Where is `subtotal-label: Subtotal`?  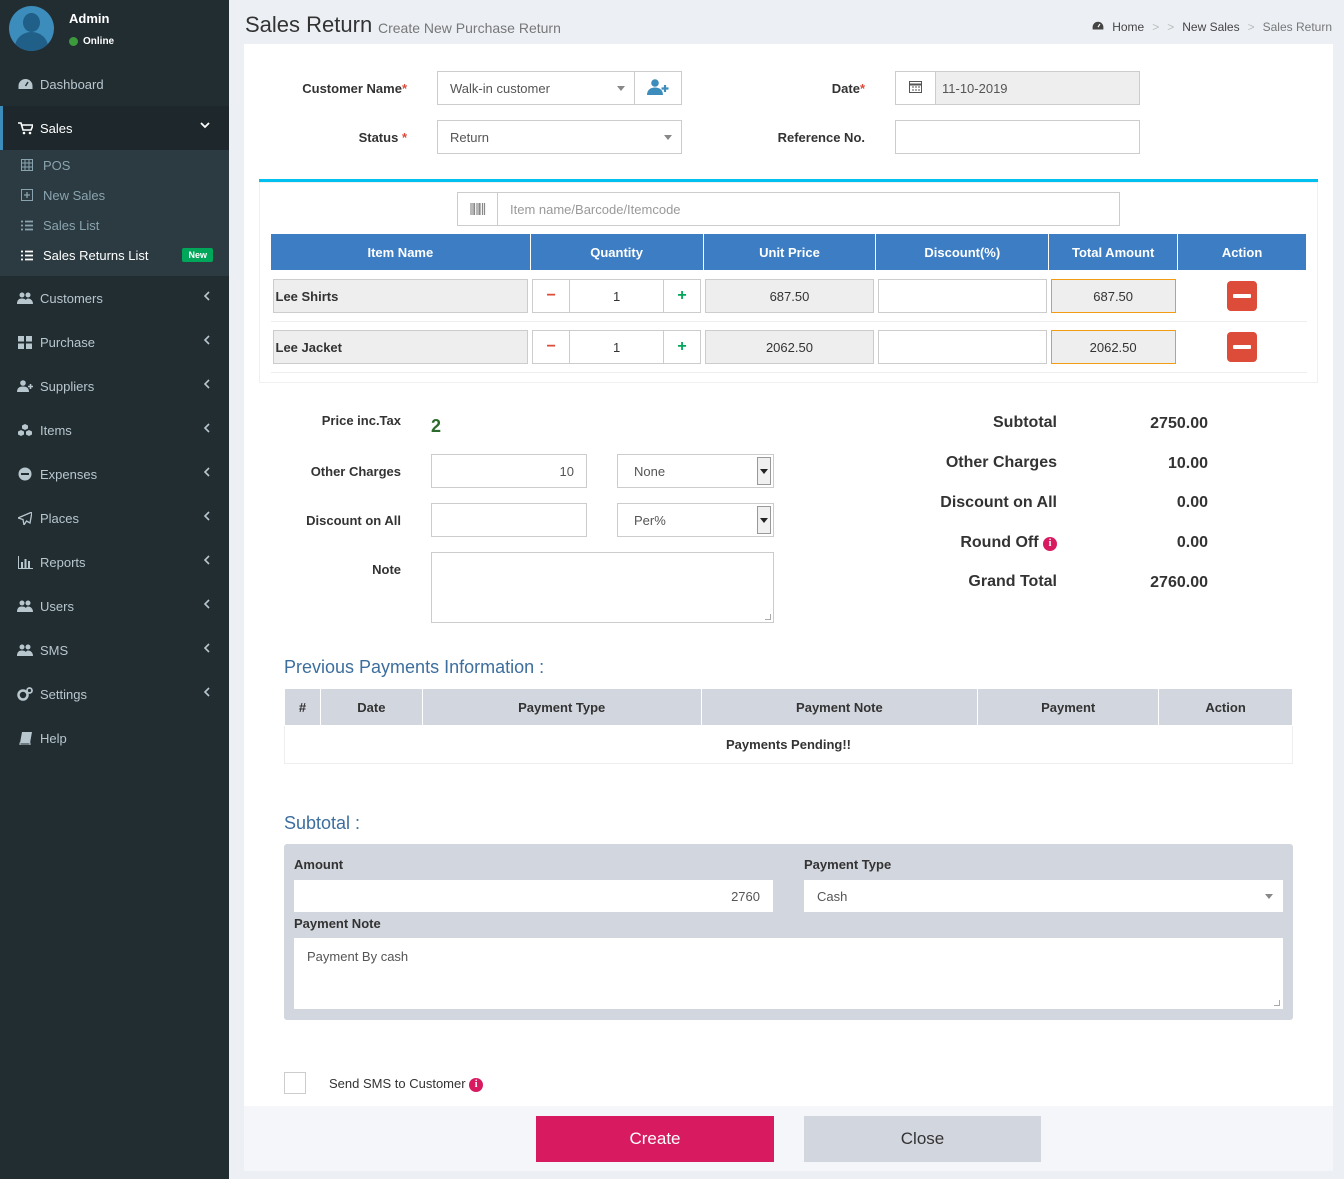 subtotal-label: Subtotal is located at coordinates (1025, 422).